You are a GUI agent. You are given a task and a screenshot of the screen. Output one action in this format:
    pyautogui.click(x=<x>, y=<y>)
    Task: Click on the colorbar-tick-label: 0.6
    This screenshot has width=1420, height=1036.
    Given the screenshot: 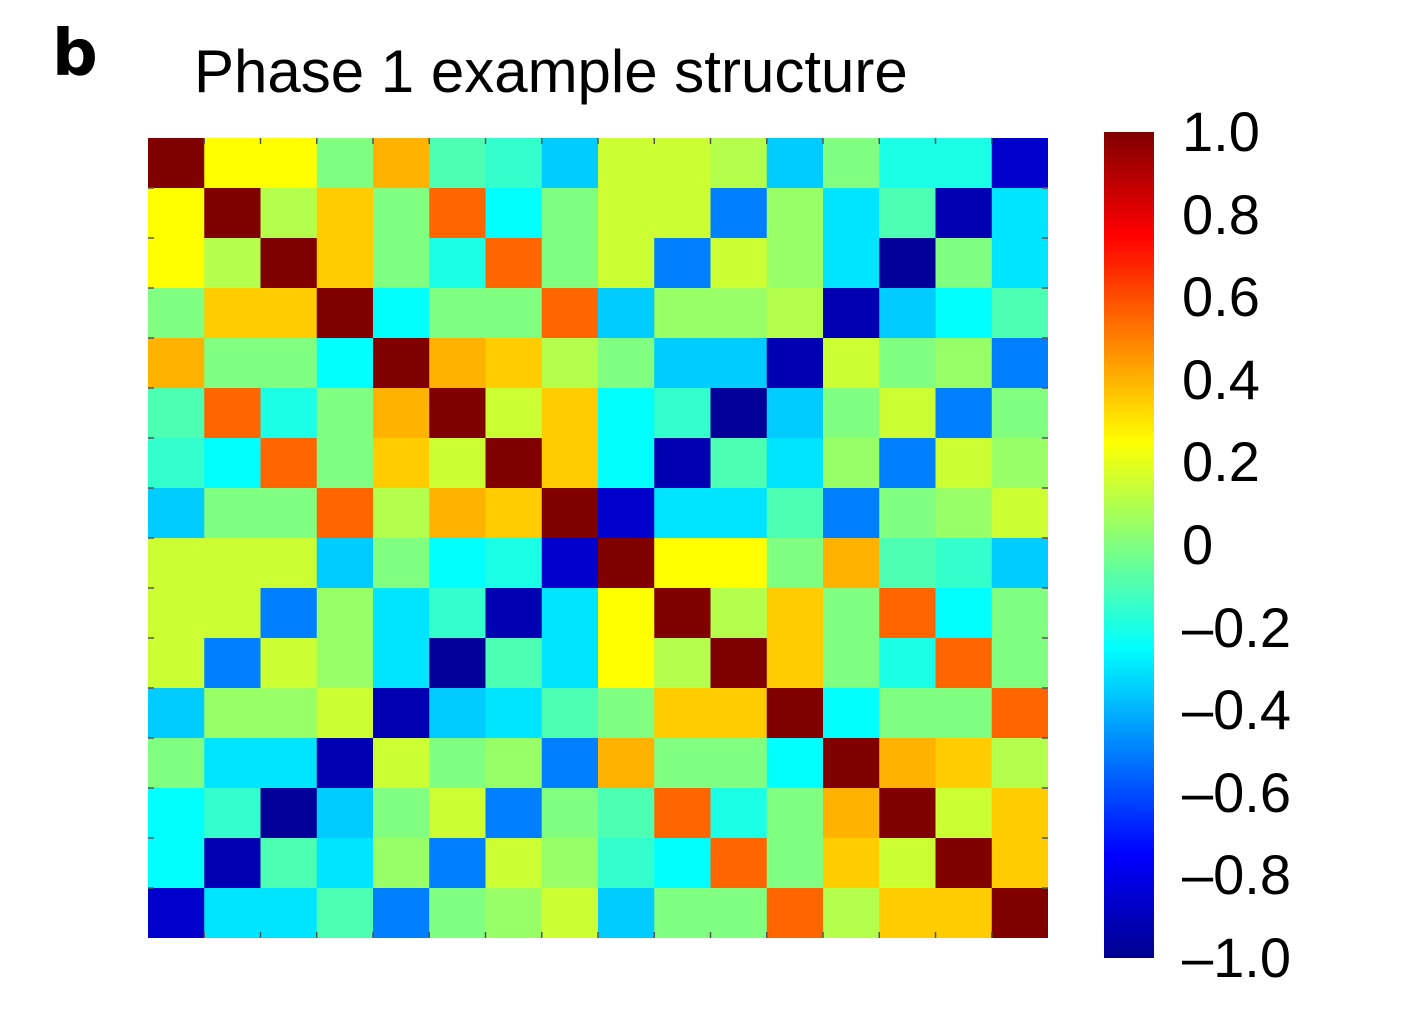 What is the action you would take?
    pyautogui.click(x=1221, y=297)
    